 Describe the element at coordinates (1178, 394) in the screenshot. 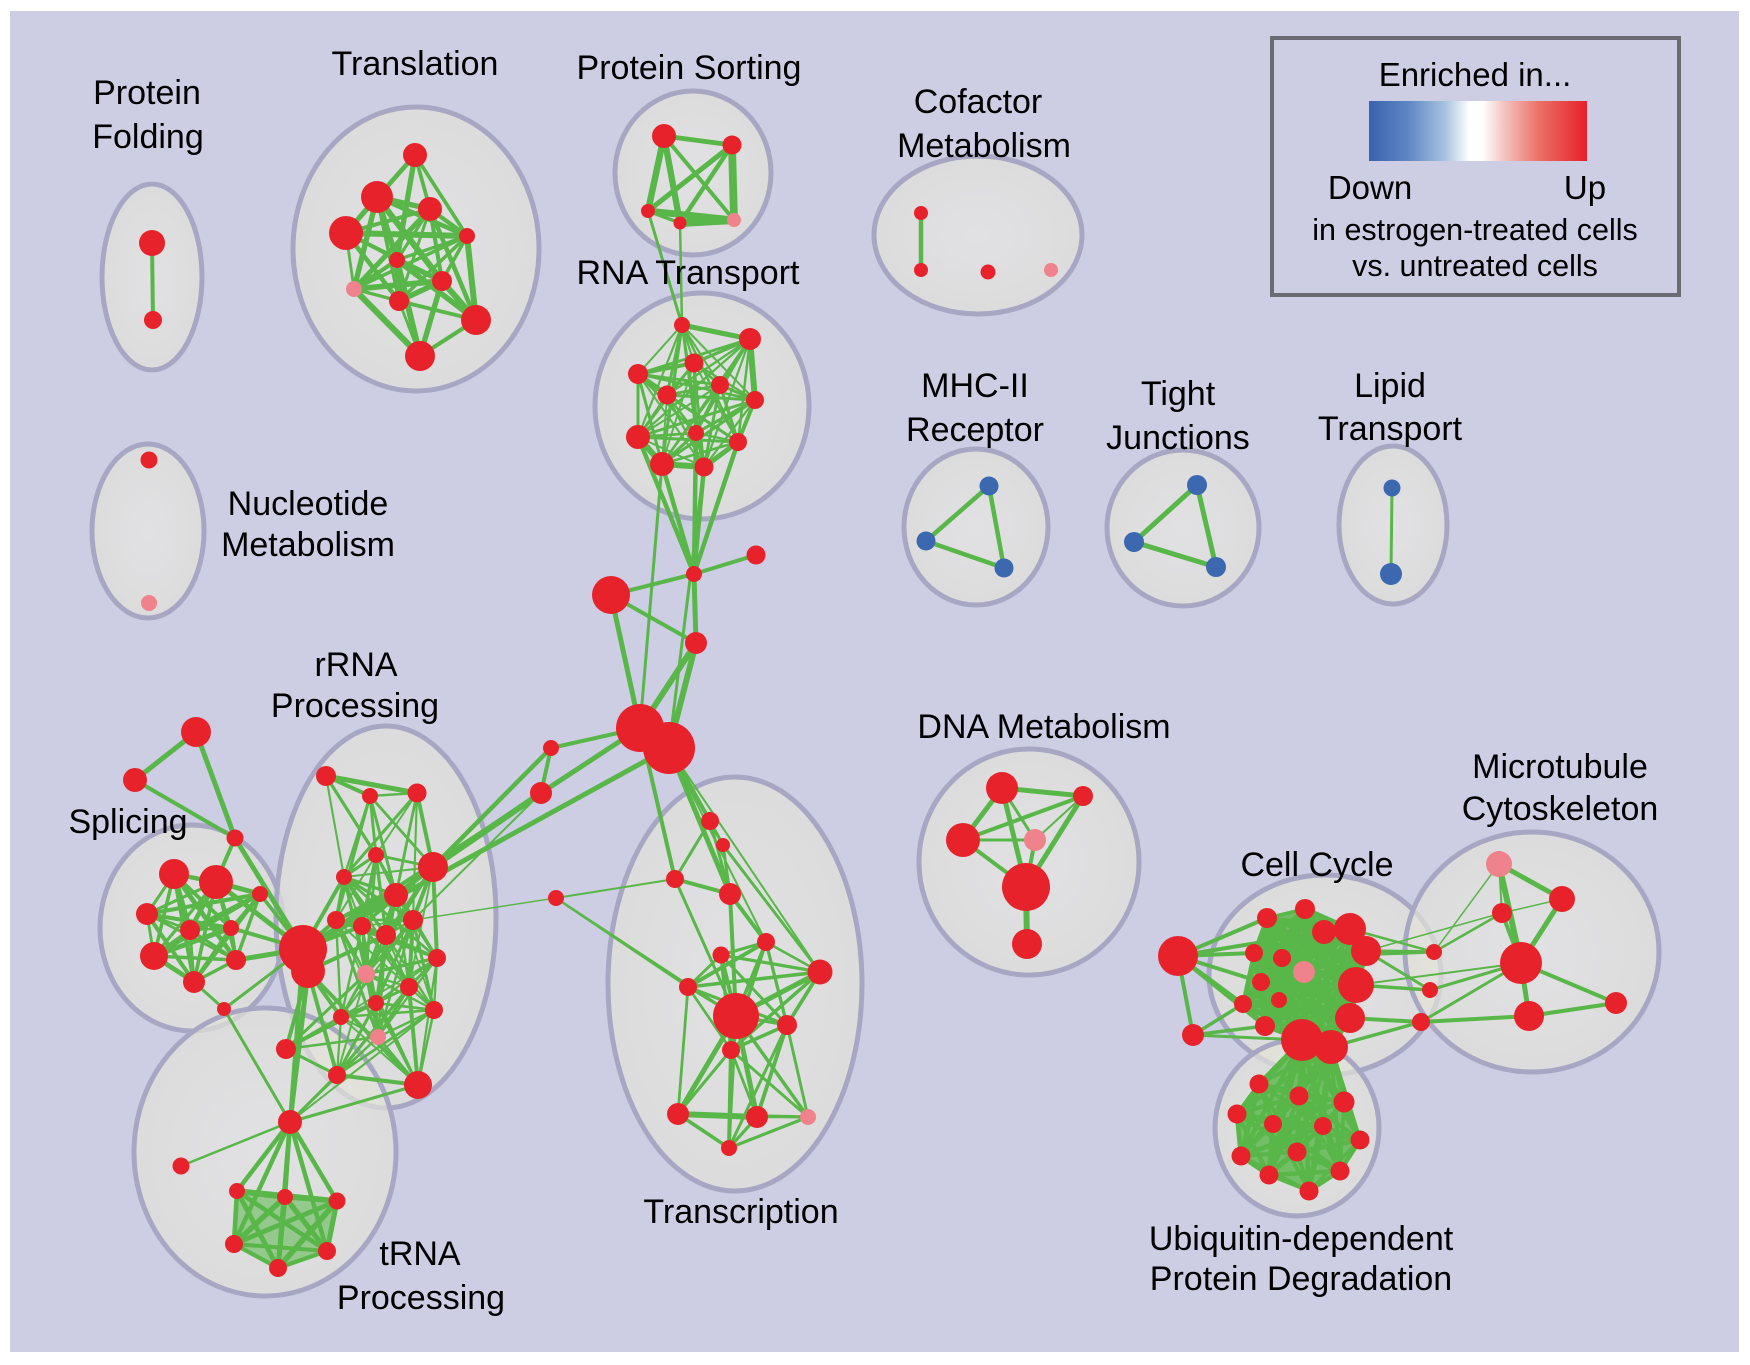

I see `svg-text: Tight` at that location.